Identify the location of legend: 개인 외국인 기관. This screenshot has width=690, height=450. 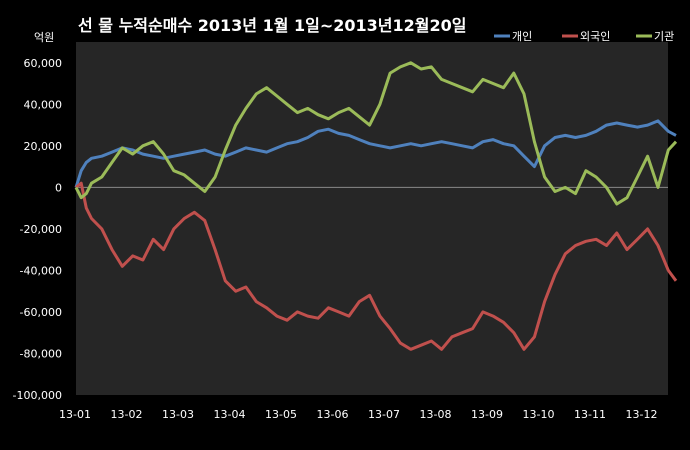
(584, 36).